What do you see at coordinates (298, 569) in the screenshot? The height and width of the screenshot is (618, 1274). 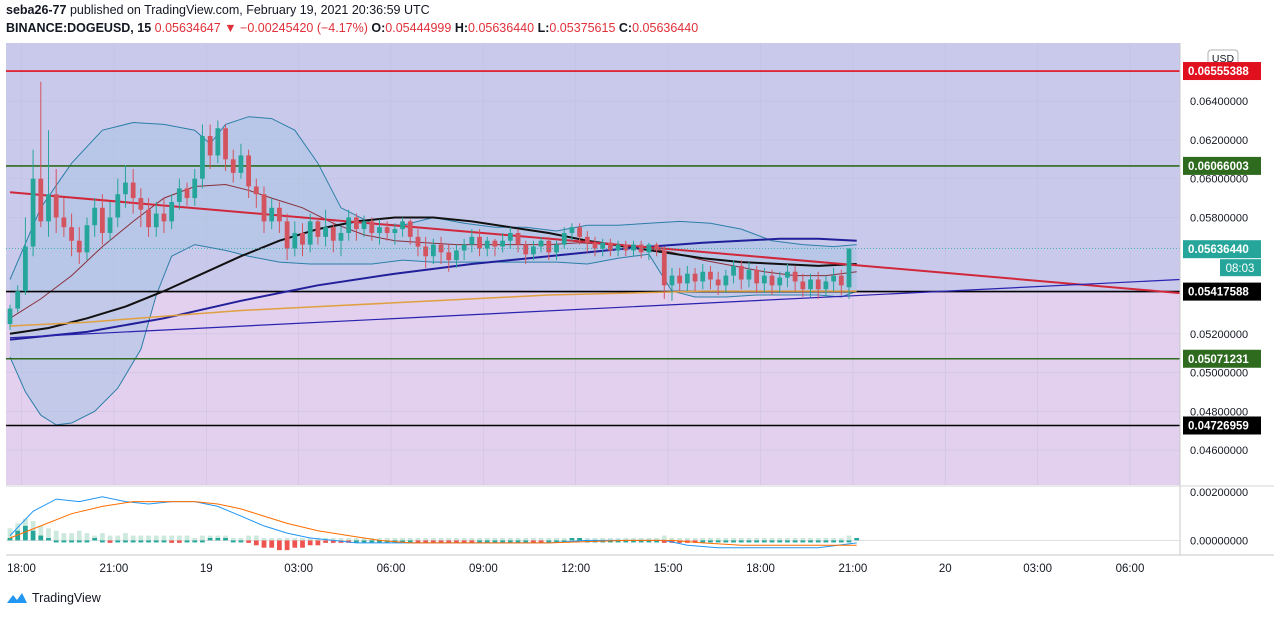 I see `x-tick-label-3: 03:00` at bounding box center [298, 569].